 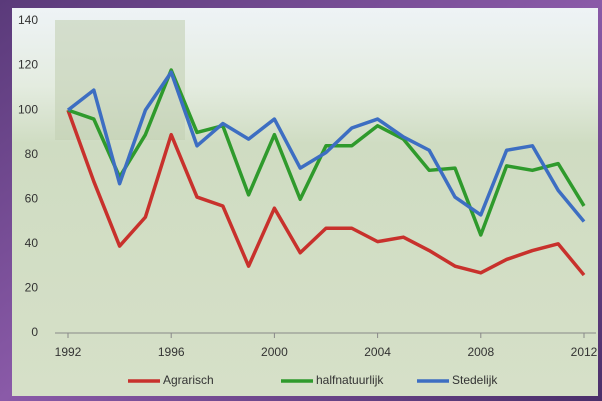 I want to click on y-tick-label: 20, so click(x=32, y=288).